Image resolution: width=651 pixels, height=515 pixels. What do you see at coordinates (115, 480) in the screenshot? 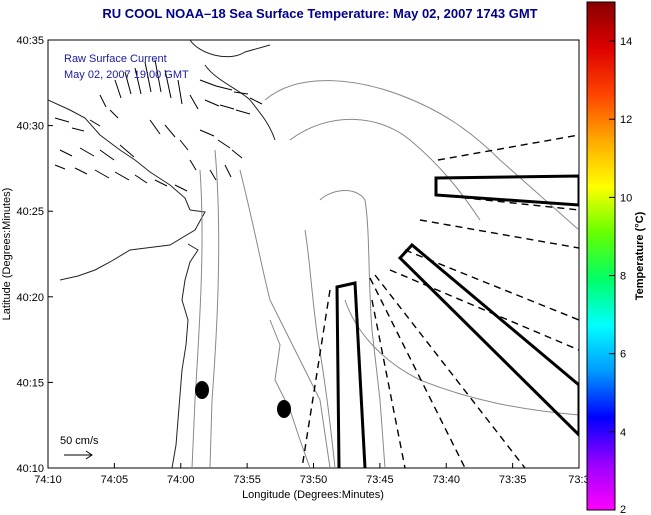
I see `x-tick-label: 74:05` at bounding box center [115, 480].